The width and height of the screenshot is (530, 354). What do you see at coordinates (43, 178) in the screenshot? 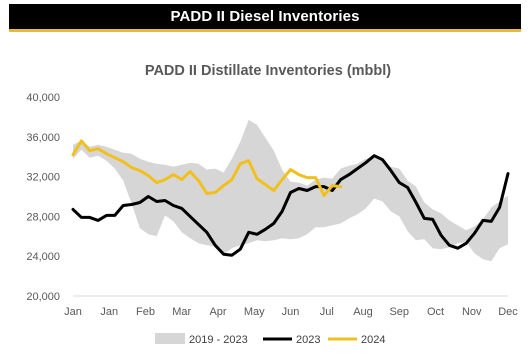
I see `y-tick-label: 32,000` at bounding box center [43, 178].